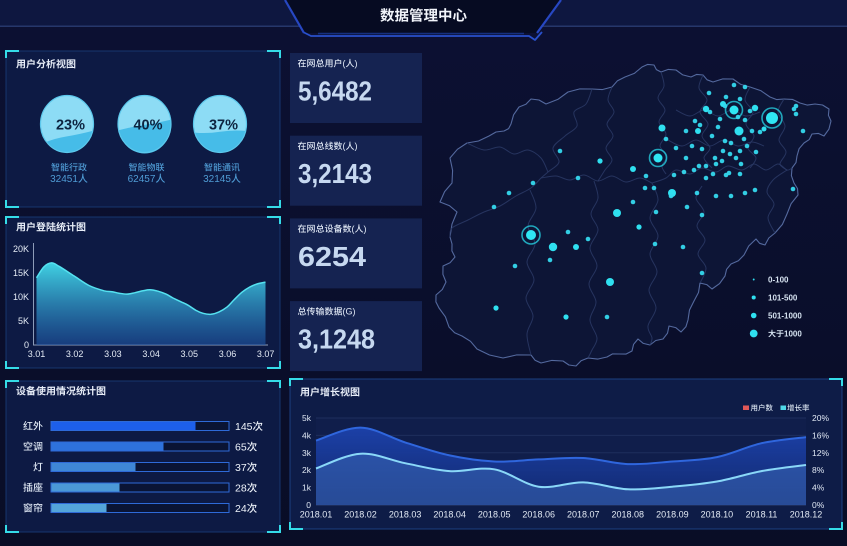  What do you see at coordinates (820, 435) in the screenshot?
I see `svg-text: 16%` at bounding box center [820, 435].